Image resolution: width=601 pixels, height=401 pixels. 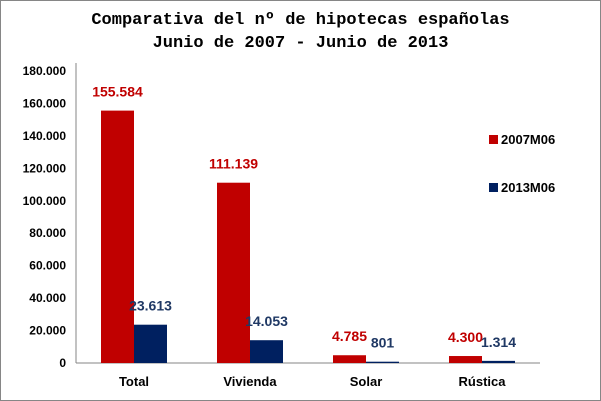 What do you see at coordinates (62, 363) in the screenshot?
I see `y-tick-label: 0` at bounding box center [62, 363].